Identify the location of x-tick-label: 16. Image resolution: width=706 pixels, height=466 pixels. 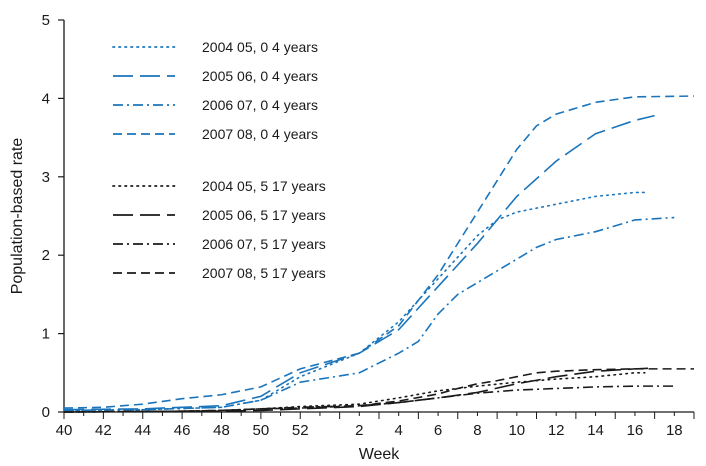
(635, 430).